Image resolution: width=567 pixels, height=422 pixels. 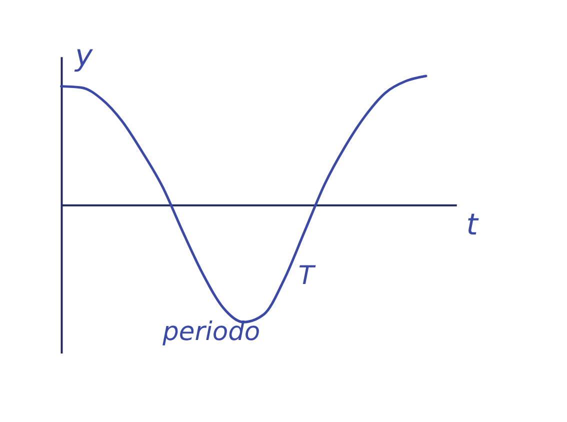 I want to click on annotation: periodo, so click(x=211, y=332).